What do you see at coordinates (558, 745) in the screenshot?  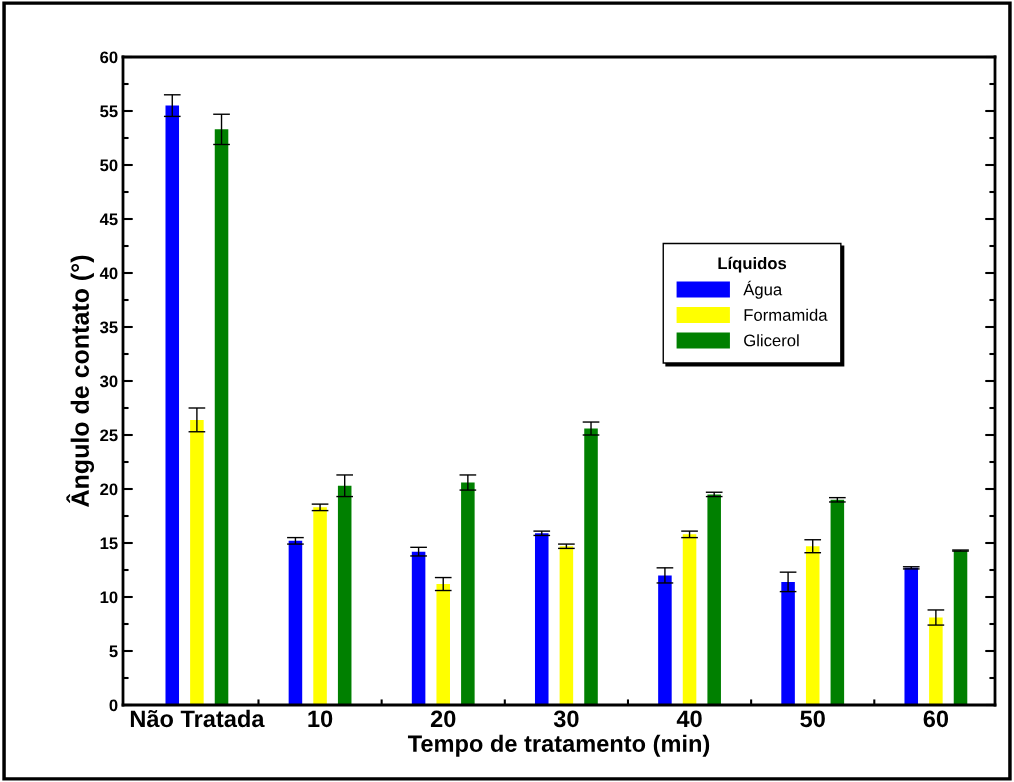 I see `x-axis-title: Tempo de tratamento (min)` at bounding box center [558, 745].